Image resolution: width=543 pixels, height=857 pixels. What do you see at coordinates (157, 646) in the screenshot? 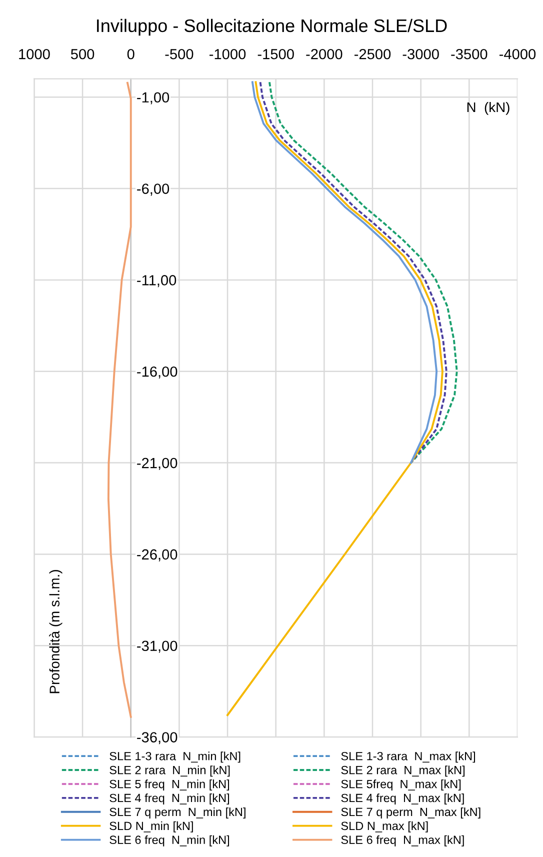
I see `y-tick-label: -31,00` at bounding box center [157, 646].